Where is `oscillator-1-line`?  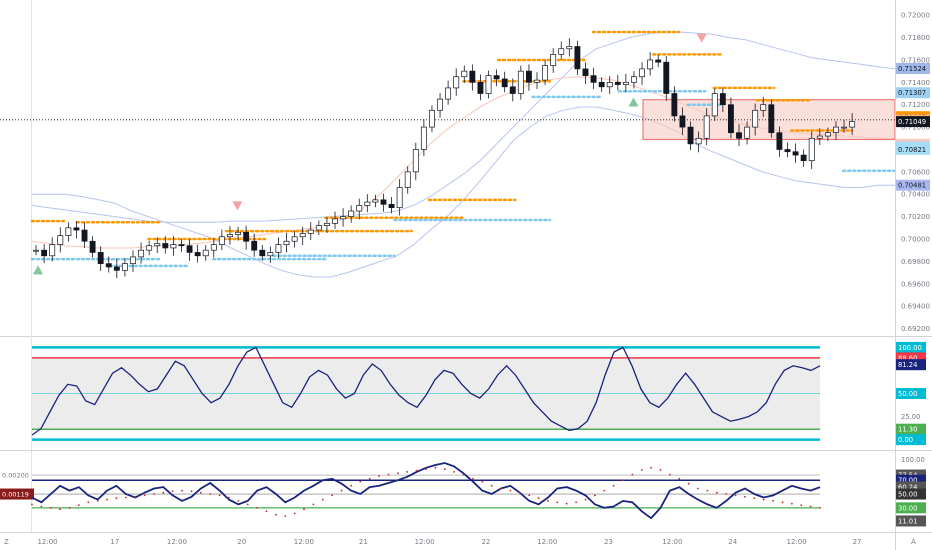 oscillator-1-line is located at coordinates (426, 391).